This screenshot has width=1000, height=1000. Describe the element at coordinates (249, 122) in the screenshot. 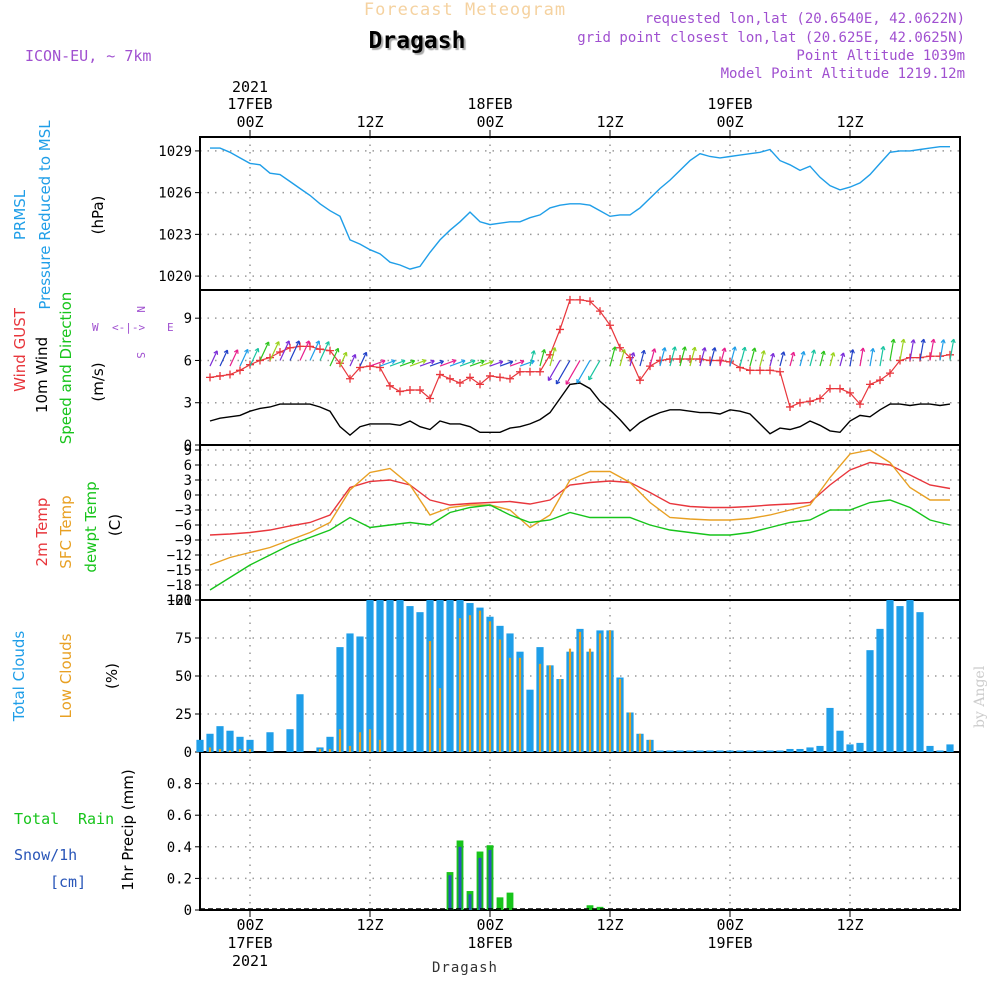

I see `top-time-label: 00Z` at that location.